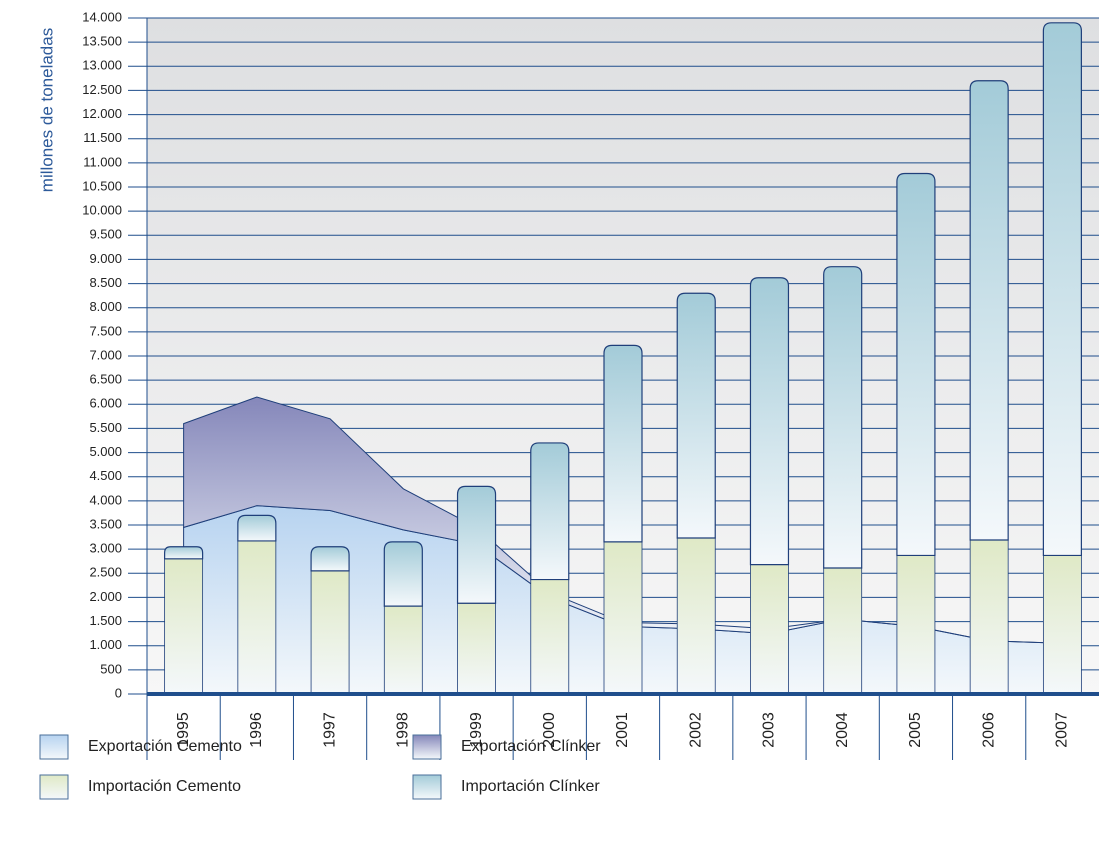  I want to click on y-tick-label: 11.000, so click(102, 161).